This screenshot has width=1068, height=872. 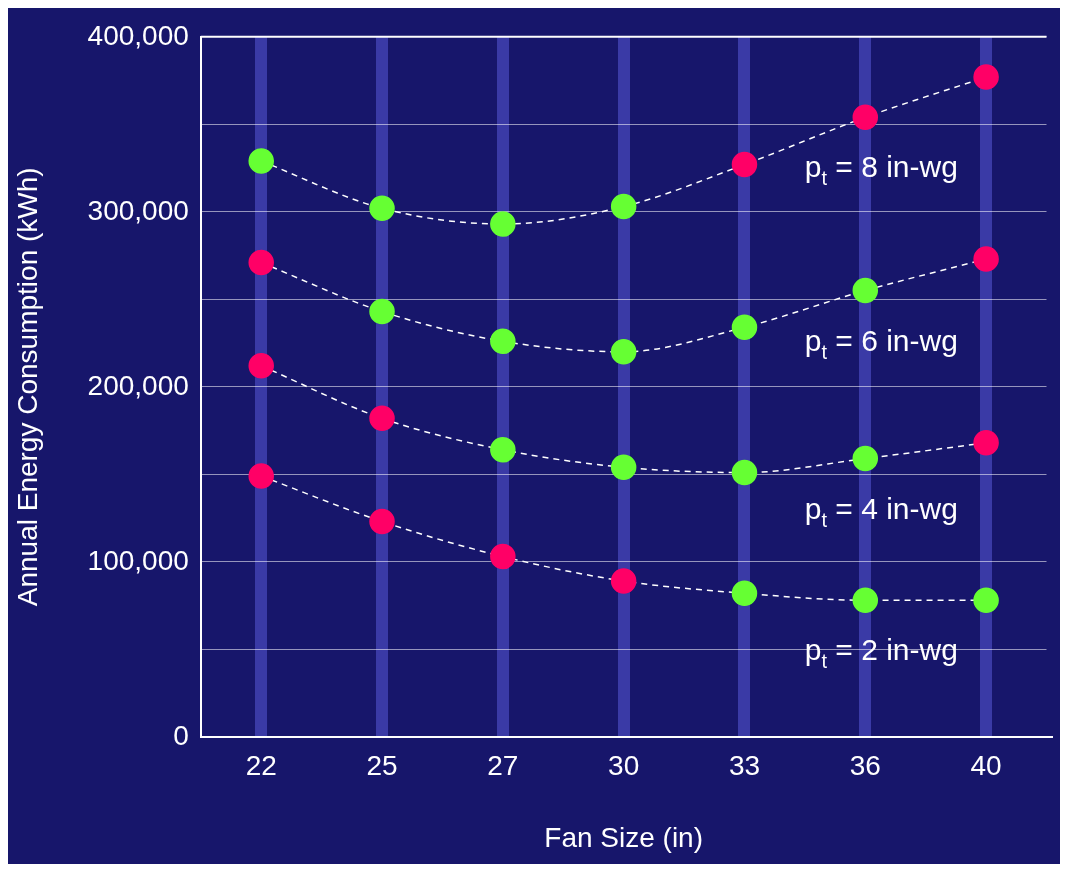 What do you see at coordinates (27, 387) in the screenshot?
I see `y-axis-title: Annual Energy Consumption (kWh)` at bounding box center [27, 387].